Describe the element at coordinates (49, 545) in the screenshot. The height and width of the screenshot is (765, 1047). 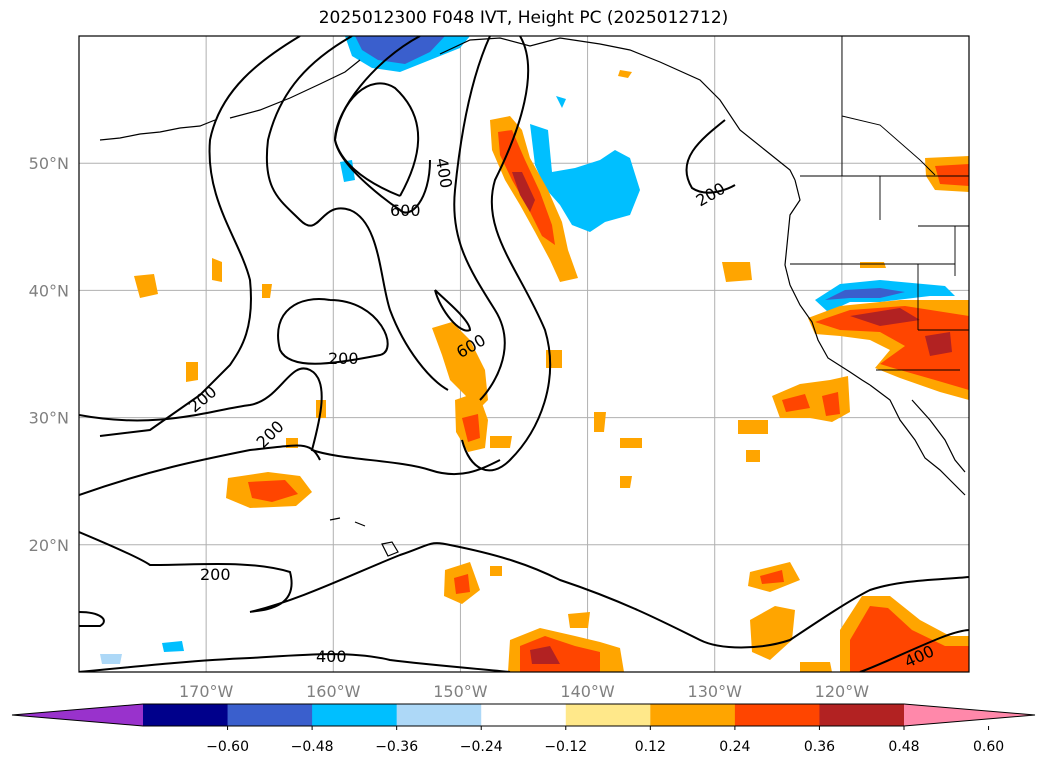
I see `lat-label: 20°N` at that location.